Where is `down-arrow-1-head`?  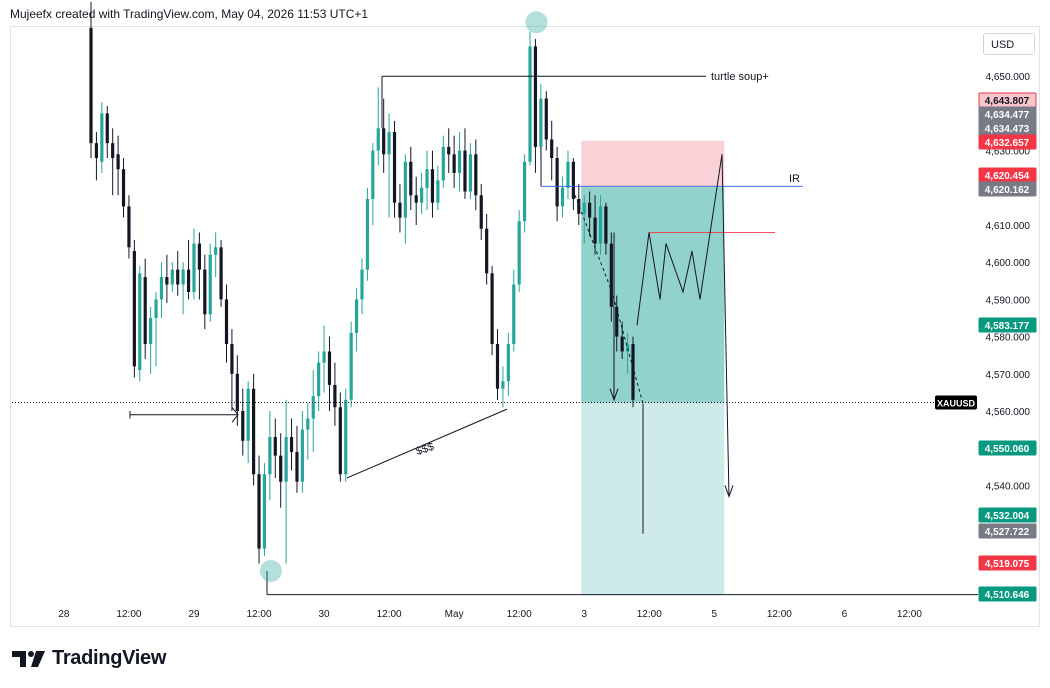 down-arrow-1-head is located at coordinates (614, 395).